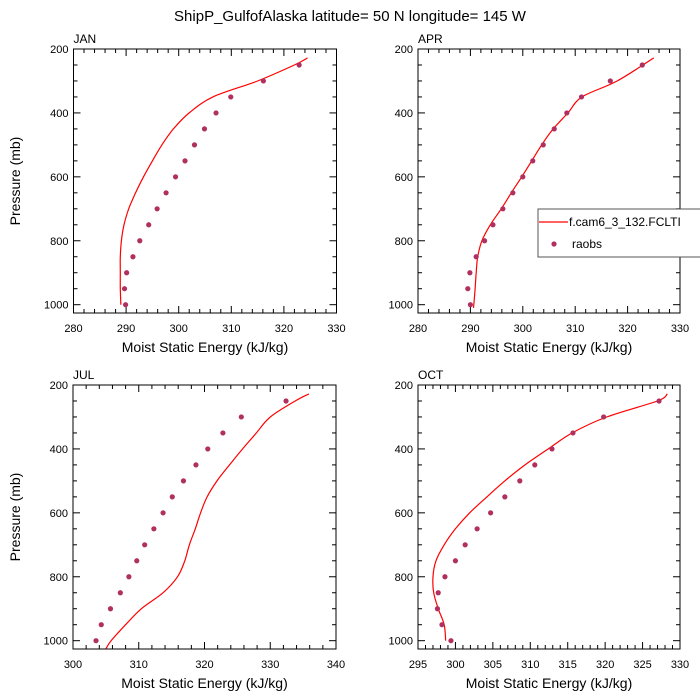 The image size is (700, 700). Describe the element at coordinates (587, 244) in the screenshot. I see `legend-obs-label: raobs` at that location.